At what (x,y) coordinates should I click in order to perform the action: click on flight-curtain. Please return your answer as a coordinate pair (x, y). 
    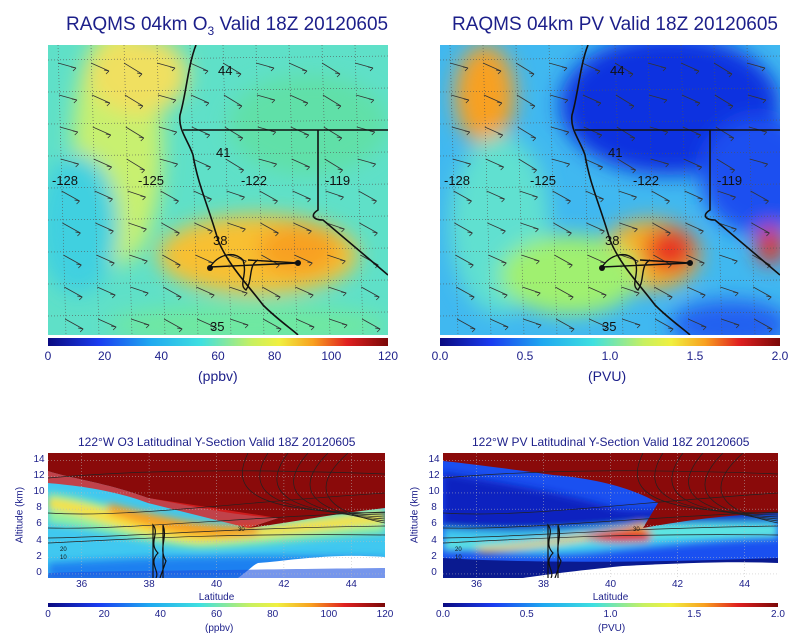
    Looking at the image, I should click on (159, 550).